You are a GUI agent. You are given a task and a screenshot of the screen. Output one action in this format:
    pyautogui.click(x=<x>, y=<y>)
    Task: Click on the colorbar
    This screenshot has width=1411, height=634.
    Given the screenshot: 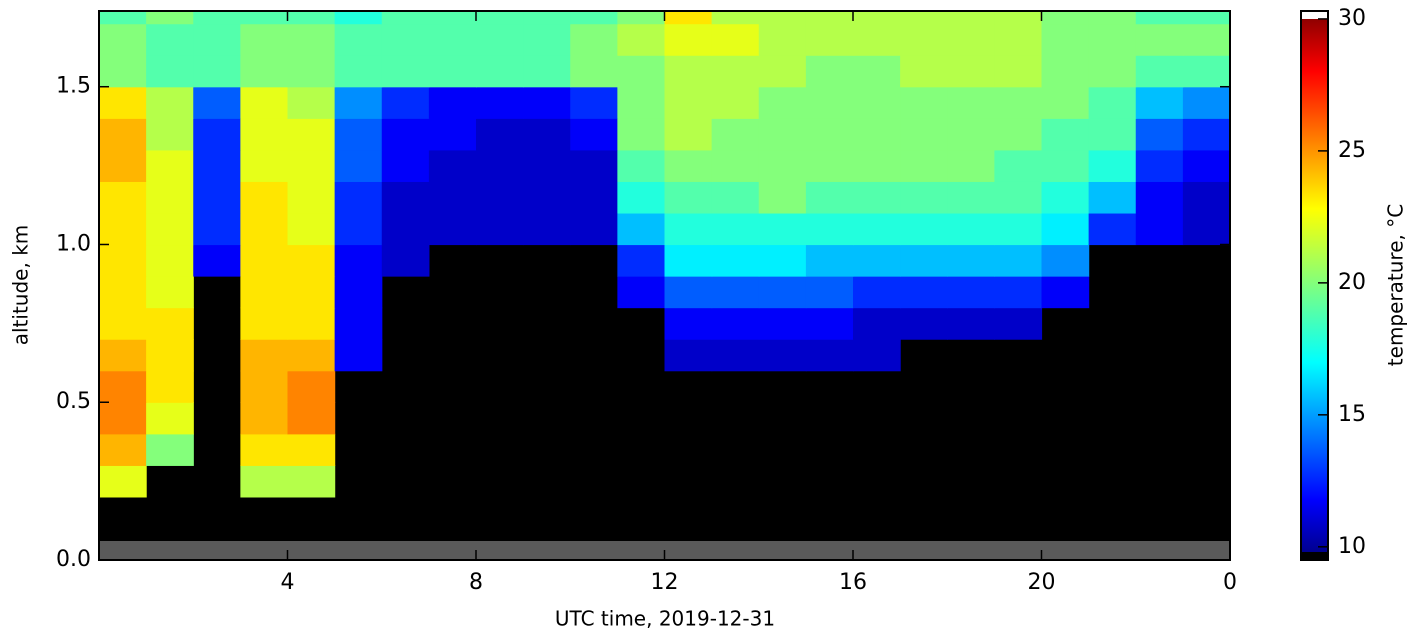 What is the action you would take?
    pyautogui.click(x=1314, y=285)
    